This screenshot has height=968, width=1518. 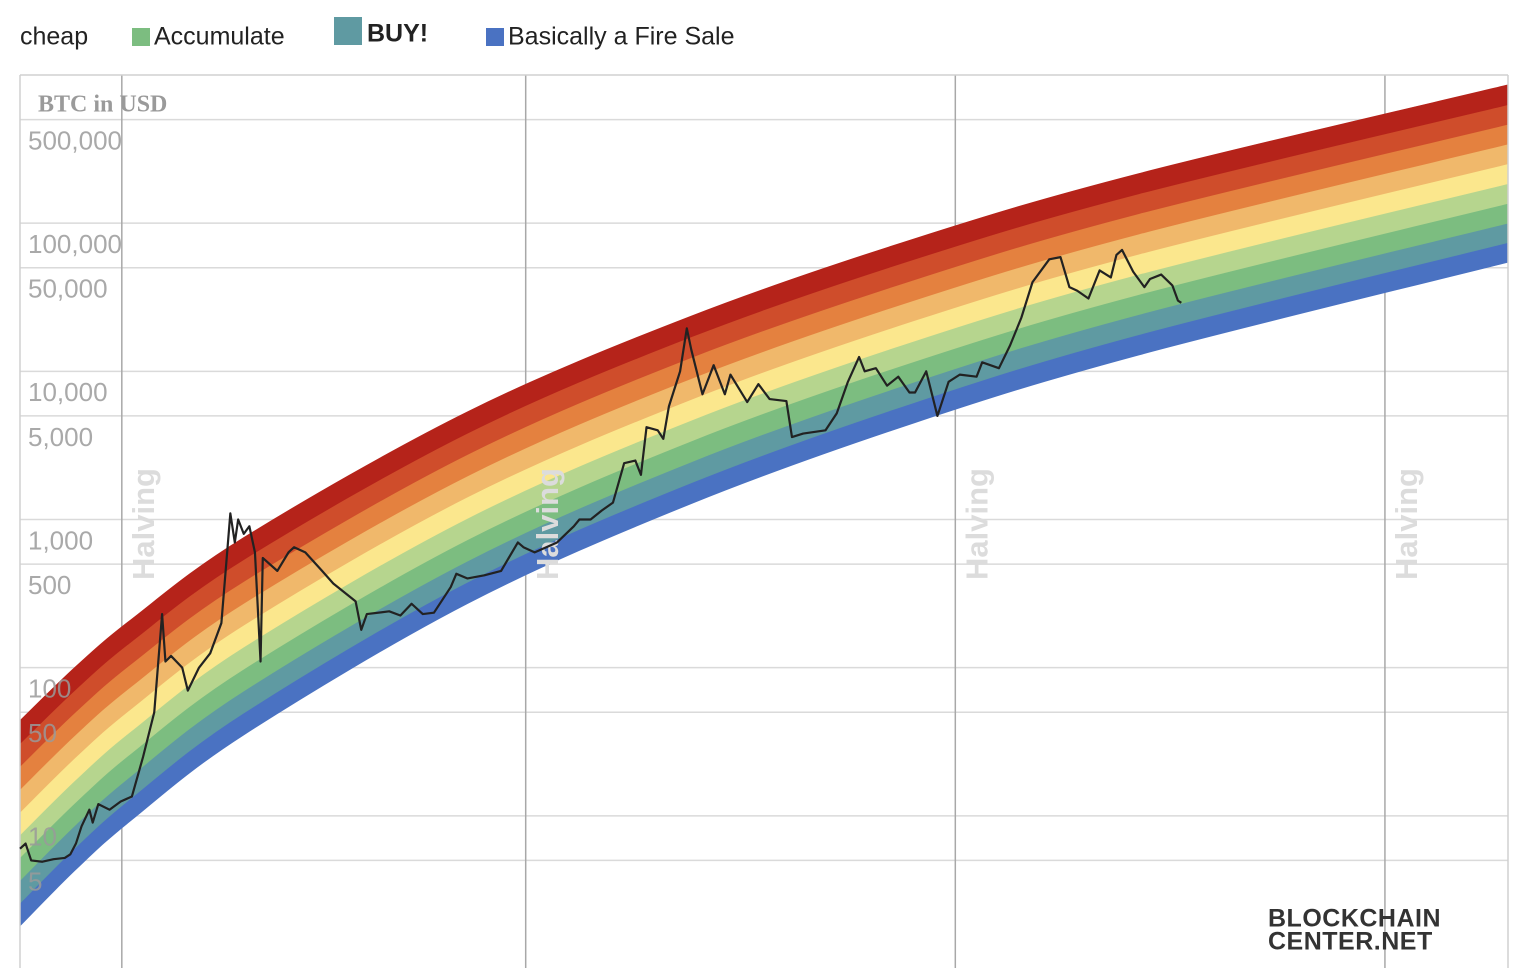 I want to click on y-tick-label: 5, so click(x=35, y=881).